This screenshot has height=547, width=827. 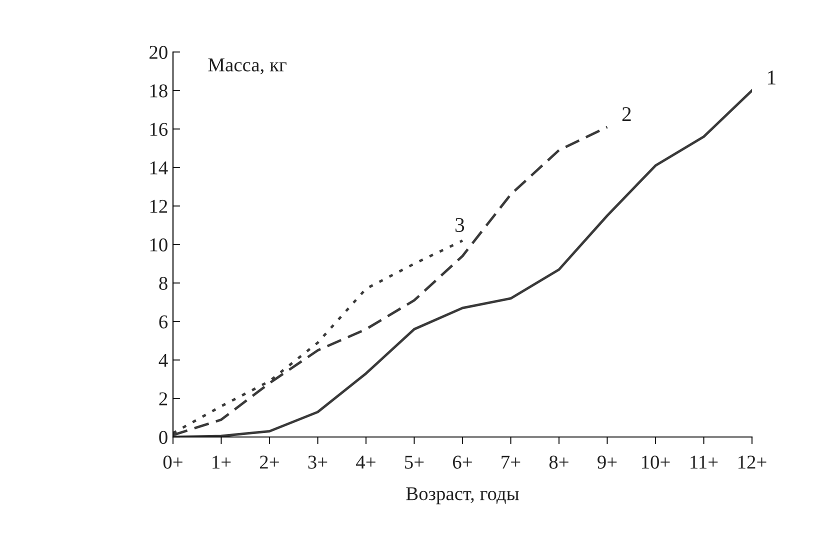 What do you see at coordinates (752, 462) in the screenshot?
I see `x-tick-label: 12+` at bounding box center [752, 462].